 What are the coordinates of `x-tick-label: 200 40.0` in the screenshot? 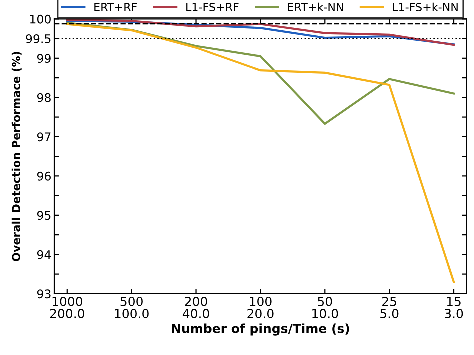 It's located at (196, 307).